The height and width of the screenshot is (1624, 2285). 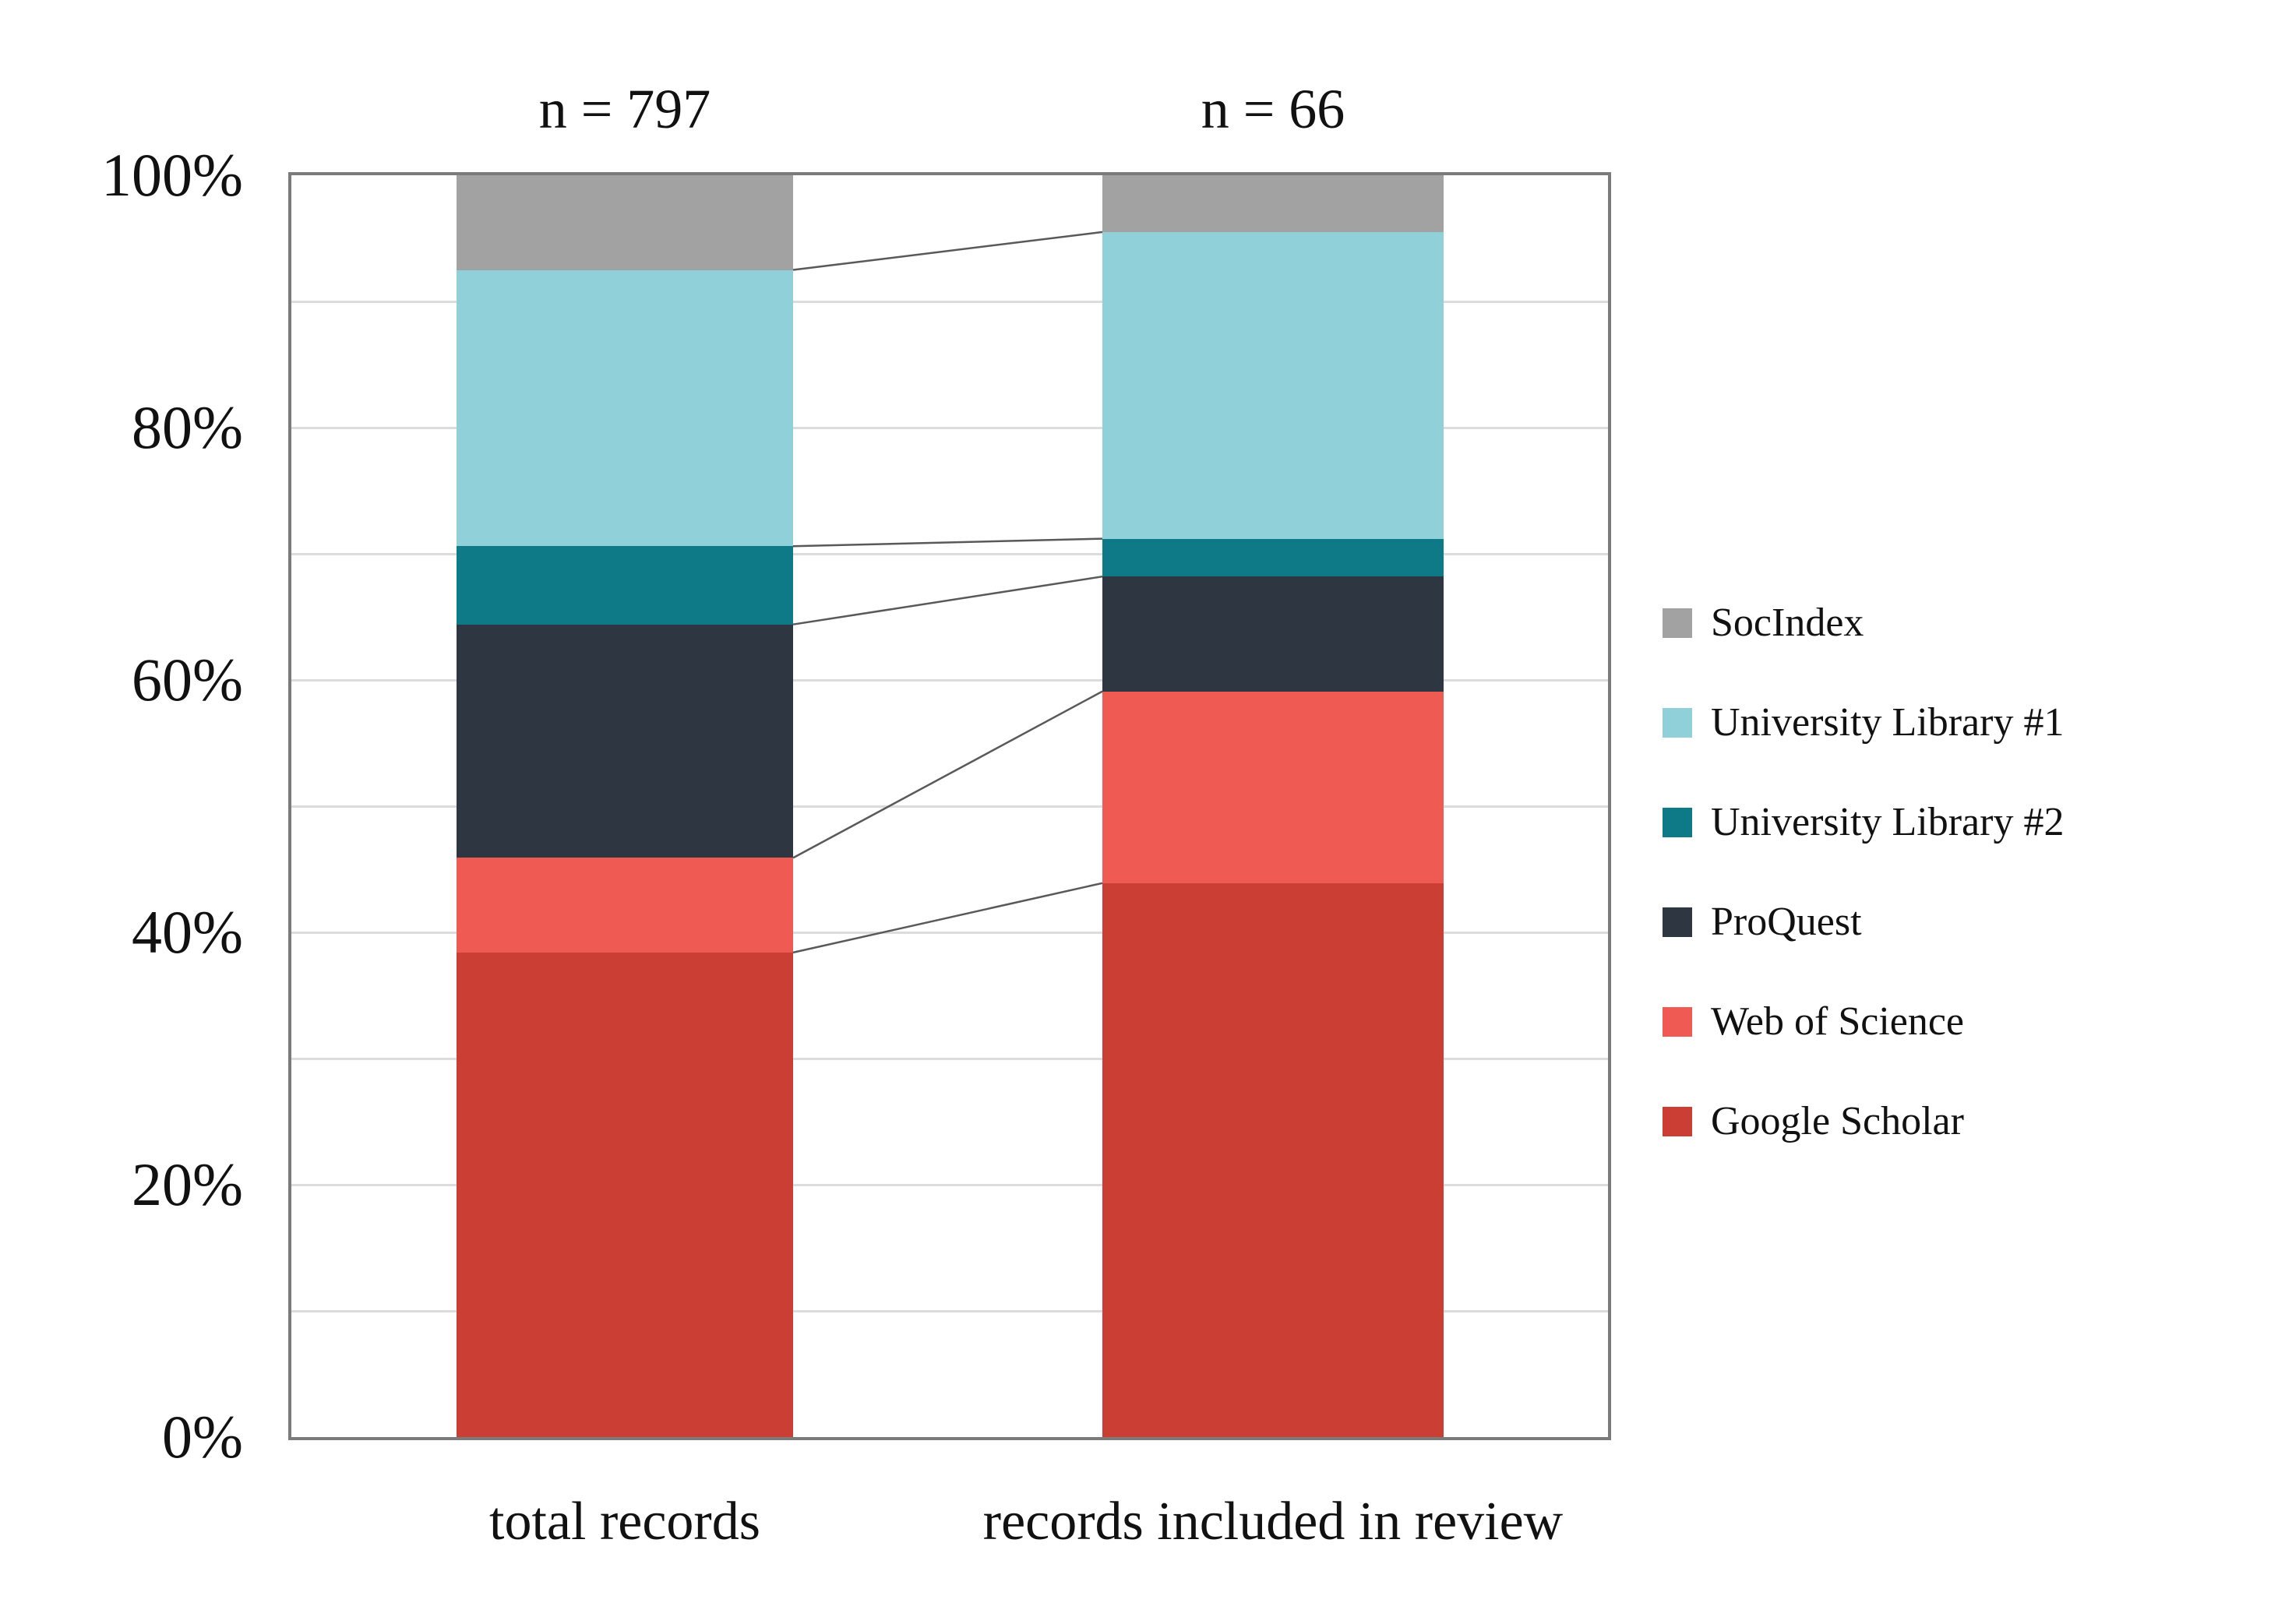 I want to click on legend-swatch-google-scholar, so click(x=1677, y=1121).